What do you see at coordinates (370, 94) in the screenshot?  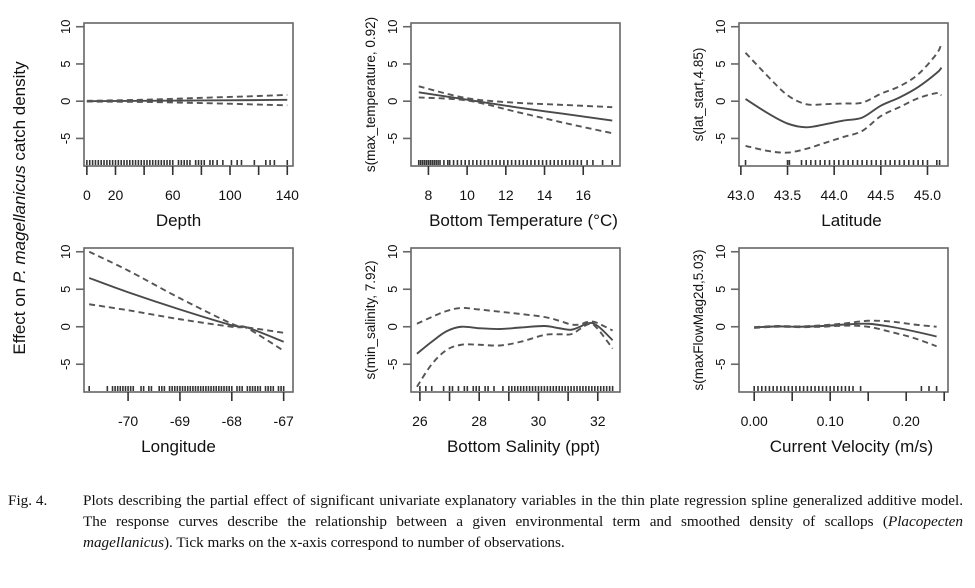 I see `y-axis-label: s(max_temperature, 0.92)` at bounding box center [370, 94].